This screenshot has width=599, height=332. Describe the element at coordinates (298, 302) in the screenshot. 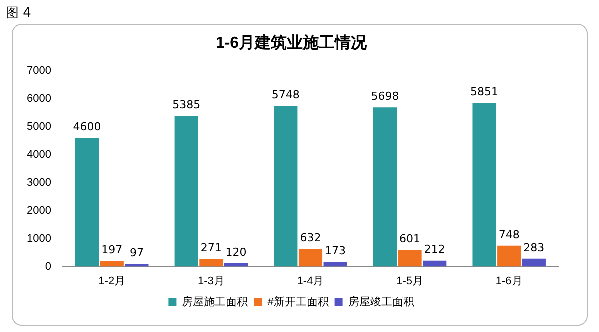

I see `legend-label: #新开工面积` at that location.